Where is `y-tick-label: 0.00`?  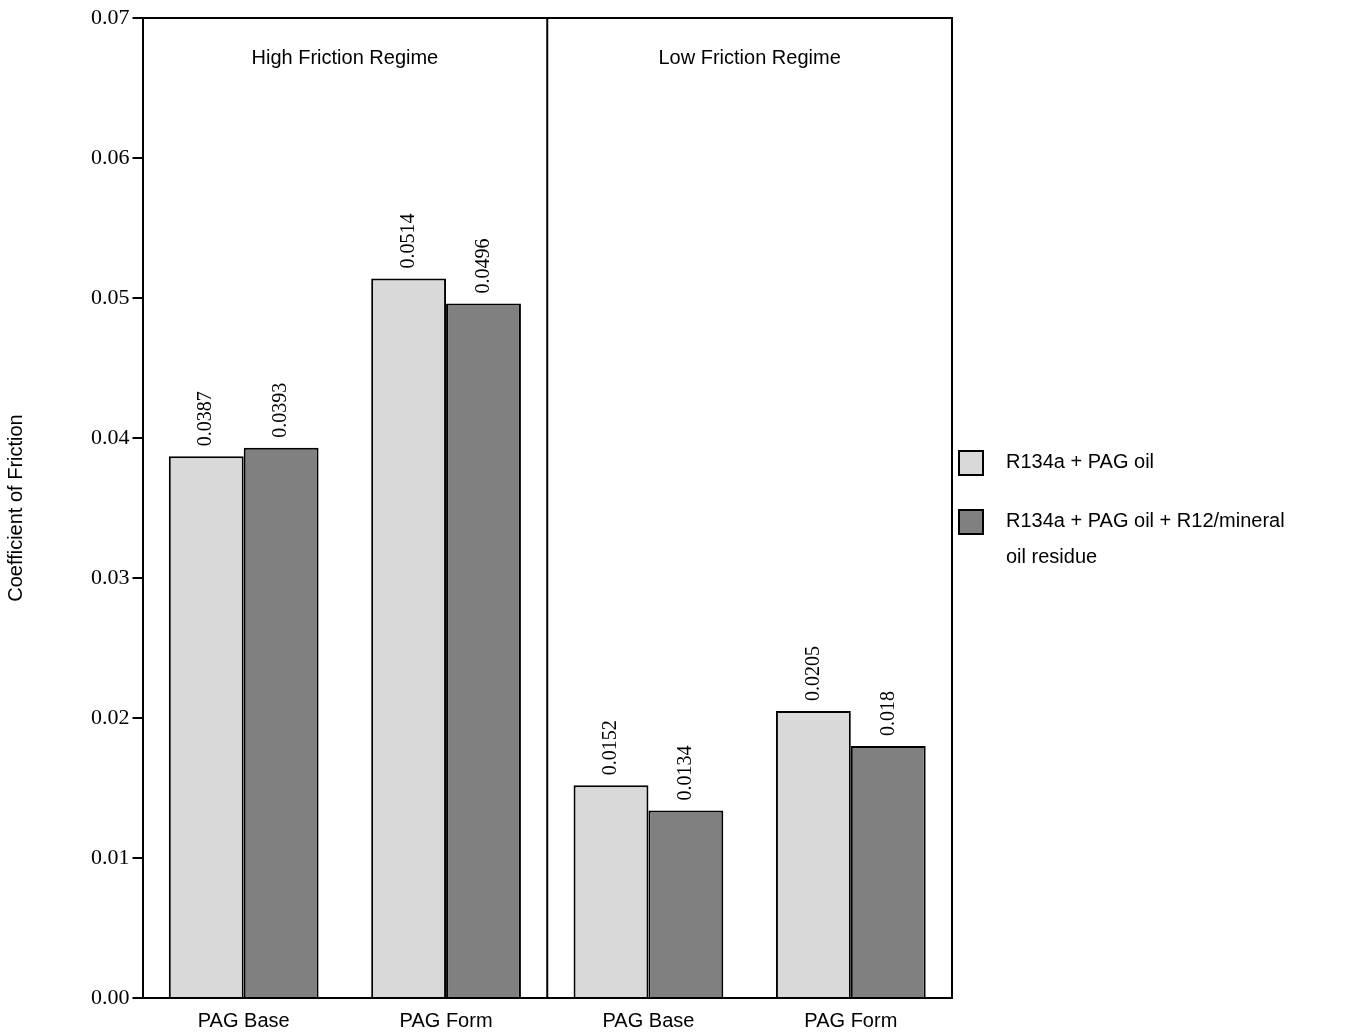 y-tick-label: 0.00 is located at coordinates (110, 996).